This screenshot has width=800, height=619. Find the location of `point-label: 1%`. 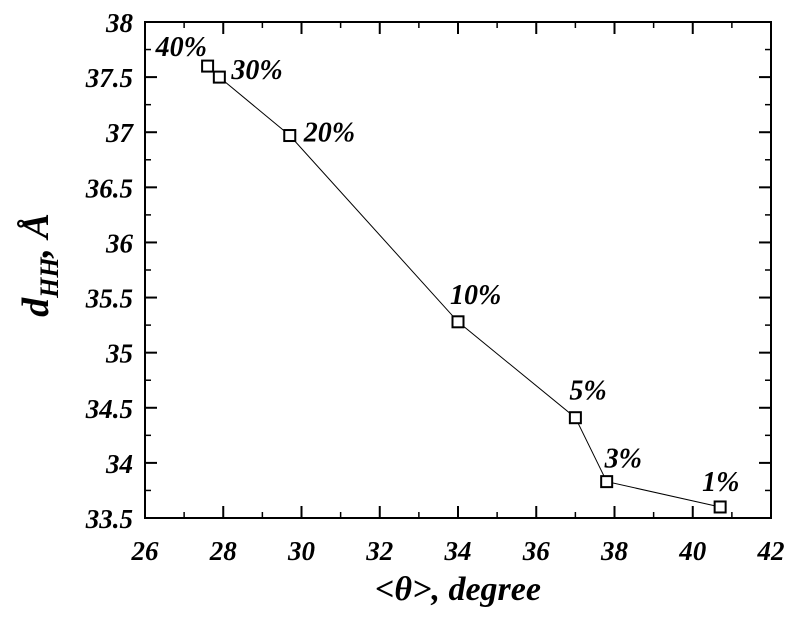

point-label: 1% is located at coordinates (720, 482).